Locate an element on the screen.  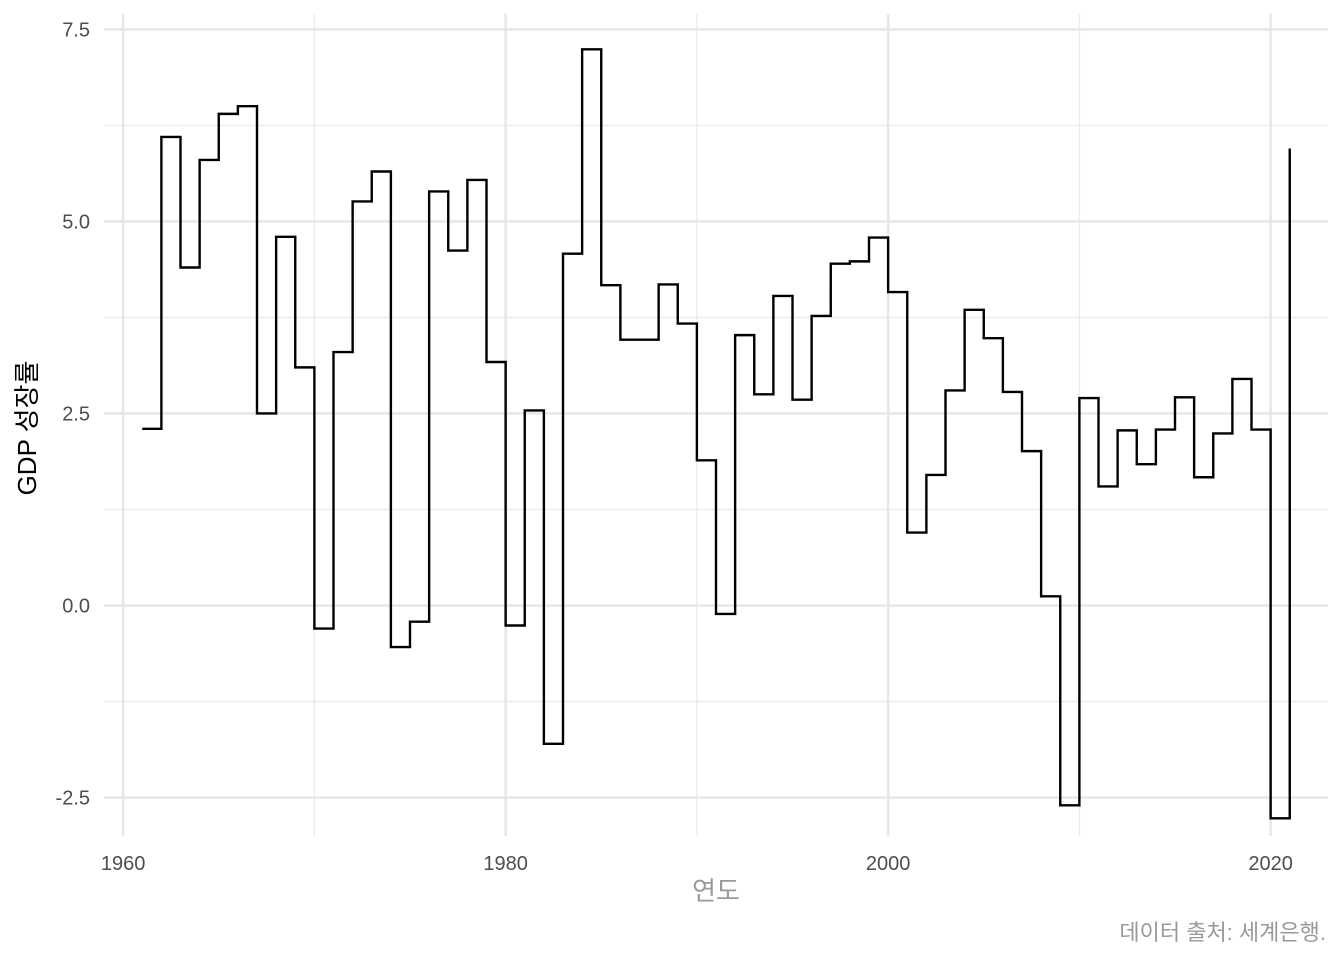
x-tick-label: 1980 is located at coordinates (505, 864).